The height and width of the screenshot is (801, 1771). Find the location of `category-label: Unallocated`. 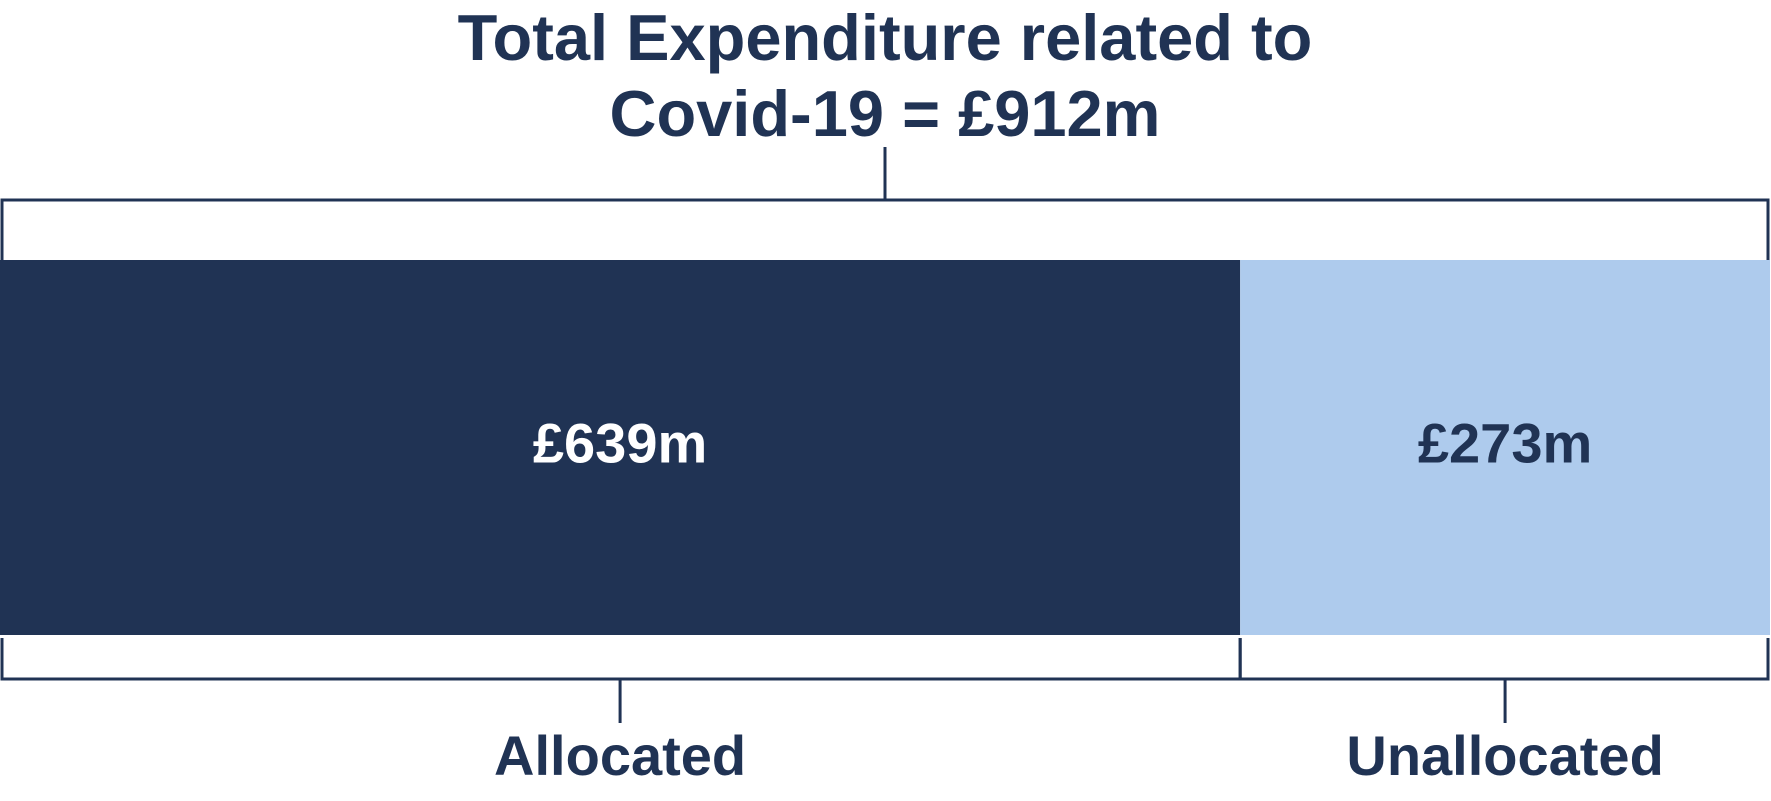

category-label: Unallocated is located at coordinates (1504, 755).